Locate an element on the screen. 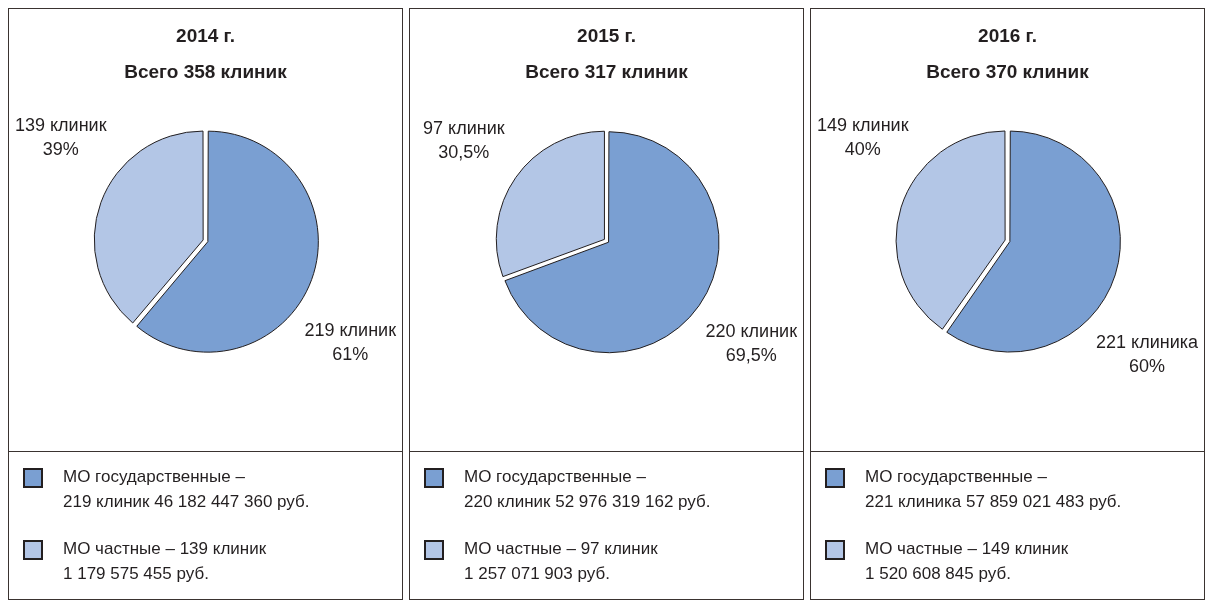 Image resolution: width=1214 pixels, height=604 pixels. chart-title: 2014 г. is located at coordinates (205, 35).